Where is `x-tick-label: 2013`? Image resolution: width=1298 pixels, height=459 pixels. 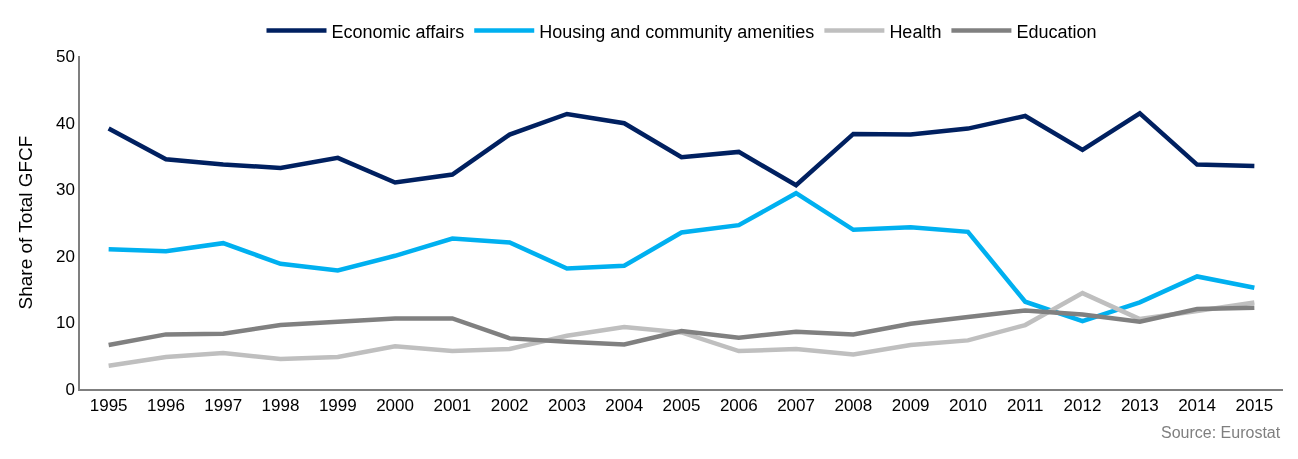
x-tick-label: 2013 is located at coordinates (1139, 406).